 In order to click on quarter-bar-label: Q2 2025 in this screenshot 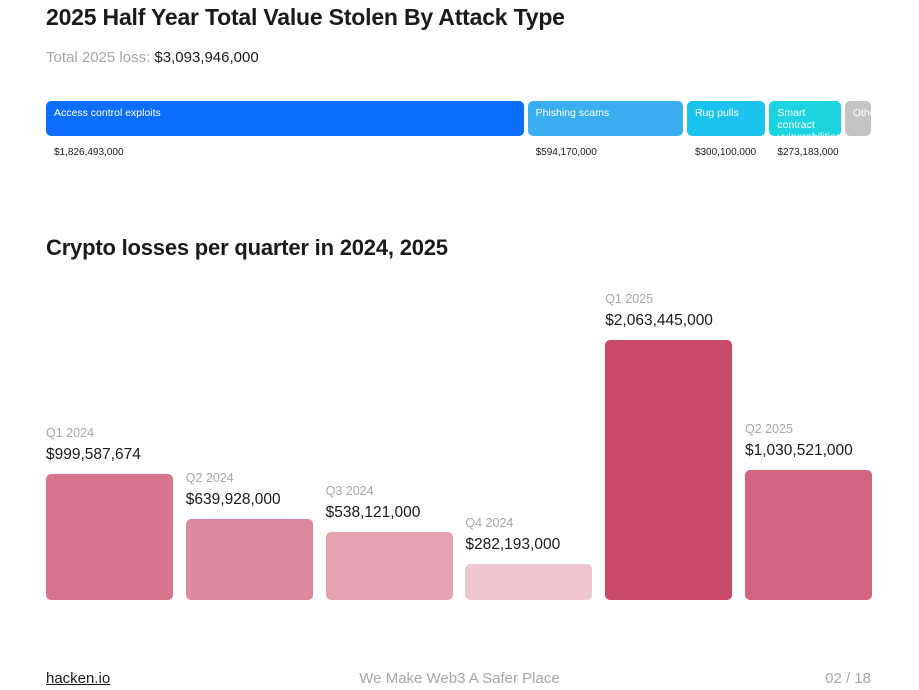, I will do `click(769, 429)`.